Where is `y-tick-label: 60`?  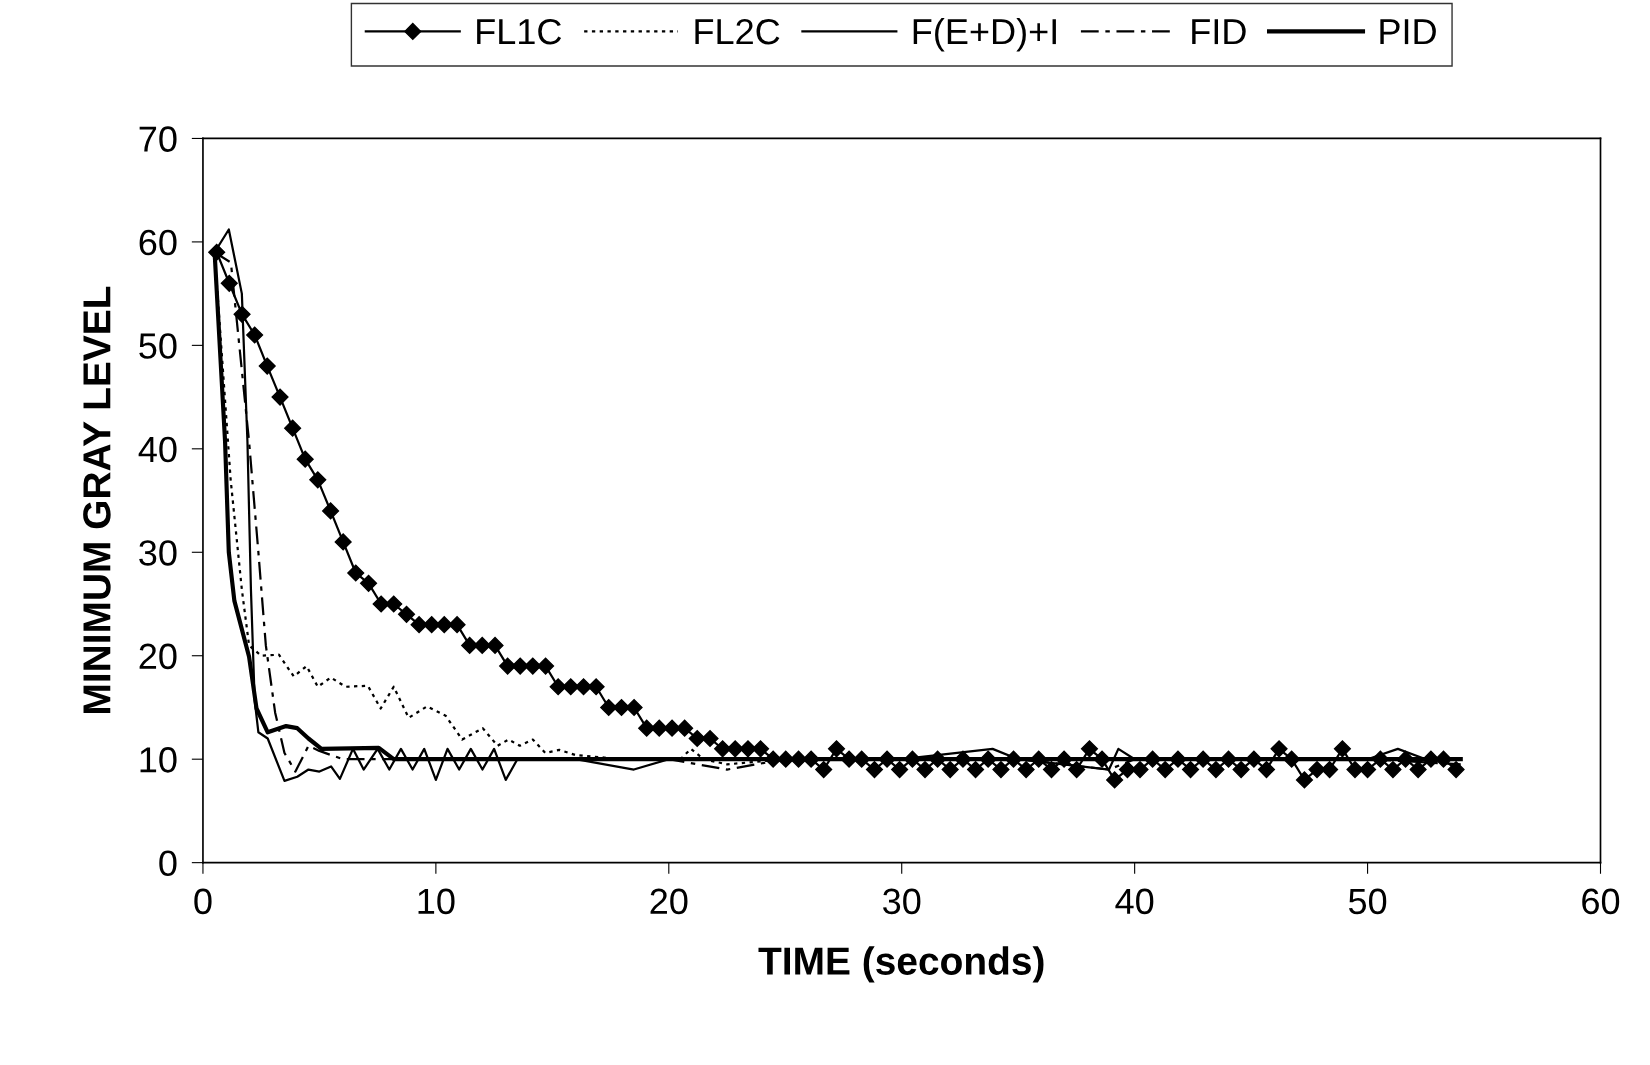
y-tick-label: 60 is located at coordinates (158, 242).